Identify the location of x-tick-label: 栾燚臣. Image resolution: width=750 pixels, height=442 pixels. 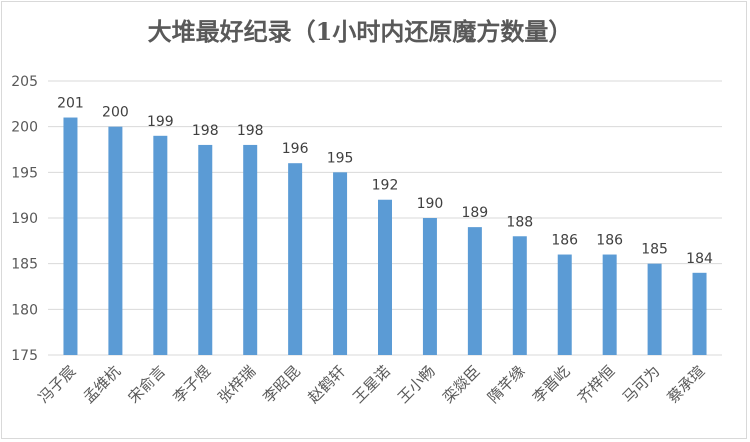
(461, 384).